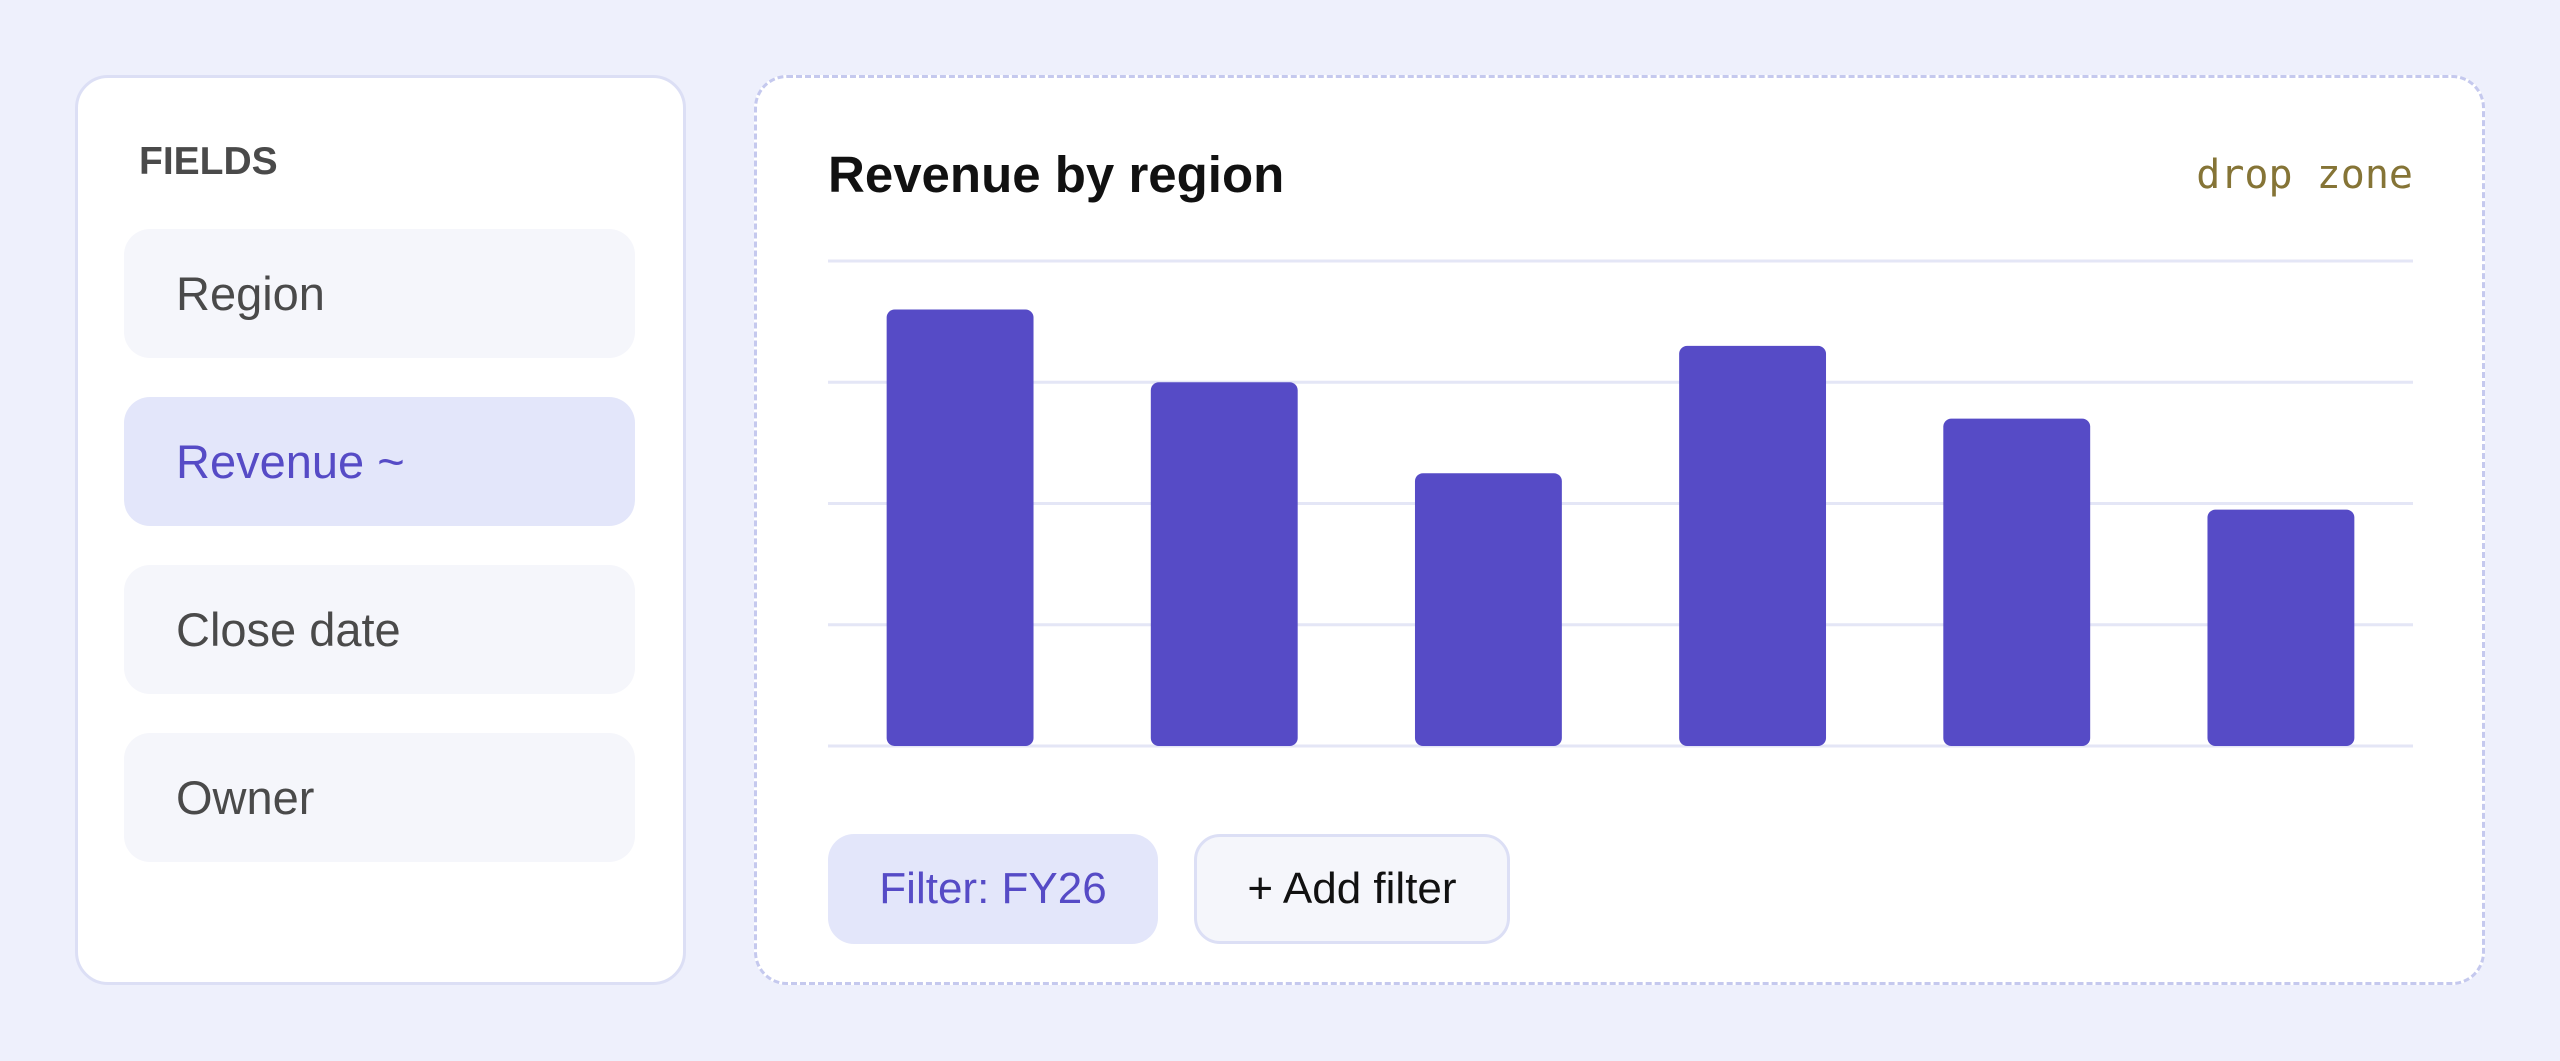 The width and height of the screenshot is (2560, 1061). What do you see at coordinates (1352, 889) in the screenshot?
I see `add-filter-button: + Add filter` at bounding box center [1352, 889].